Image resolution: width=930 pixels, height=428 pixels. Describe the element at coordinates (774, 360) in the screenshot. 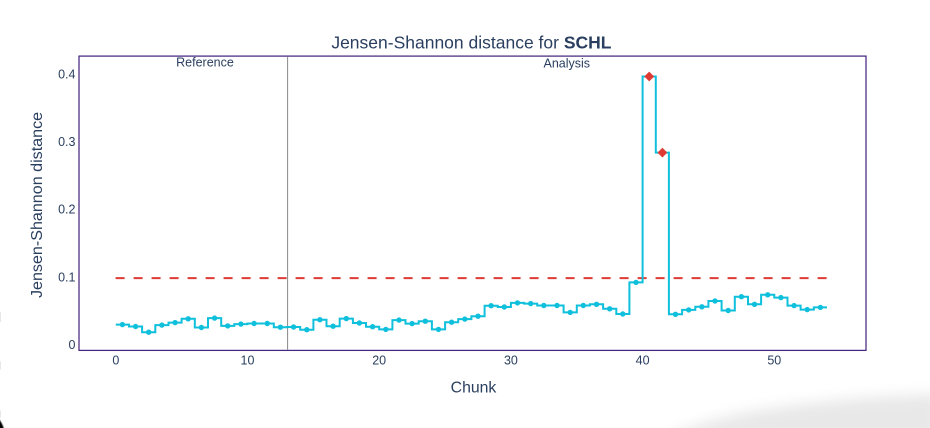

I see `svg-text: 50` at that location.